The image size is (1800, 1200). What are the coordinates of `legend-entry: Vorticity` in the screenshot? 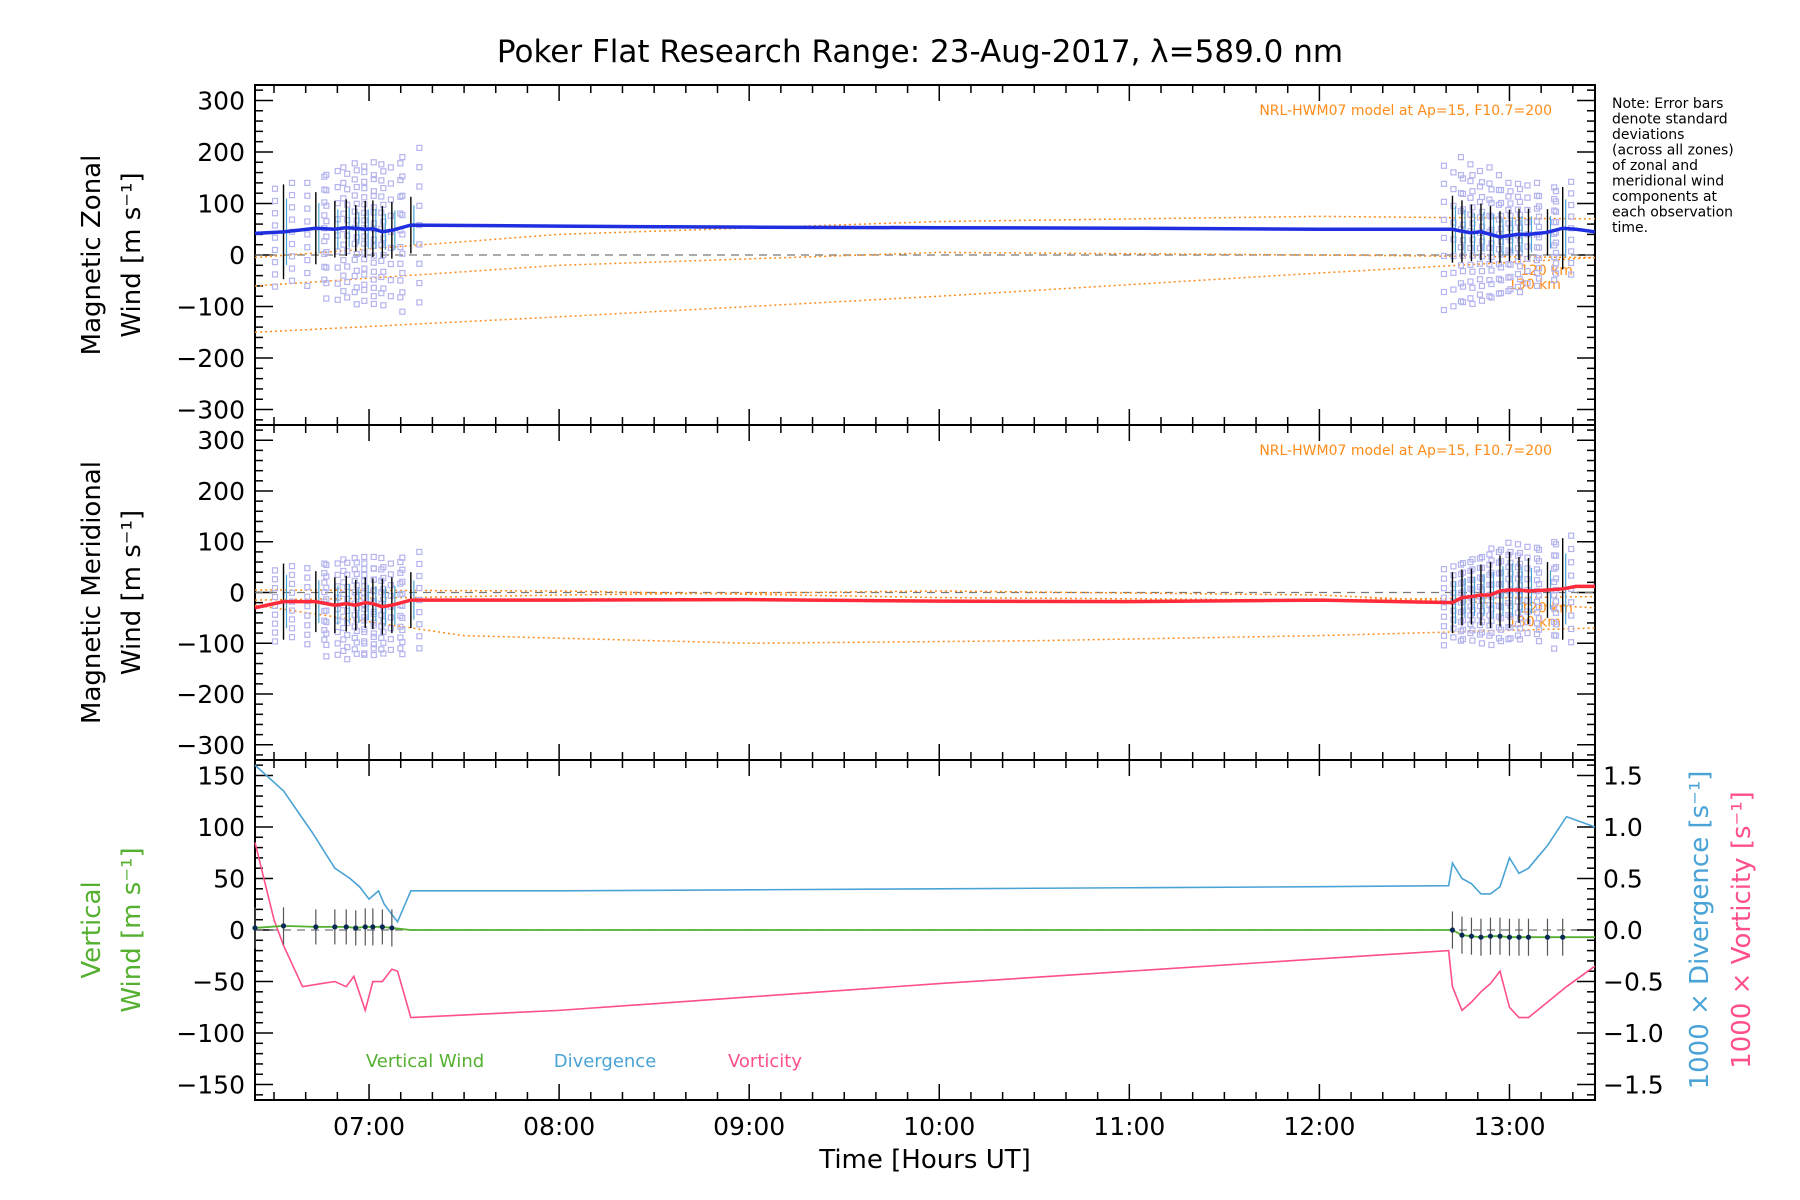 It's located at (765, 1061).